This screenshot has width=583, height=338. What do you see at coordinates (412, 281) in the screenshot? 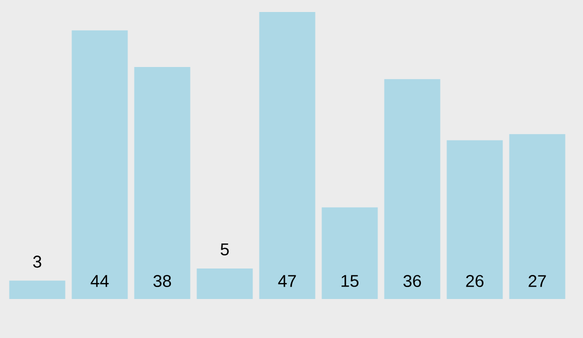
I see `data-label: 36` at bounding box center [412, 281].